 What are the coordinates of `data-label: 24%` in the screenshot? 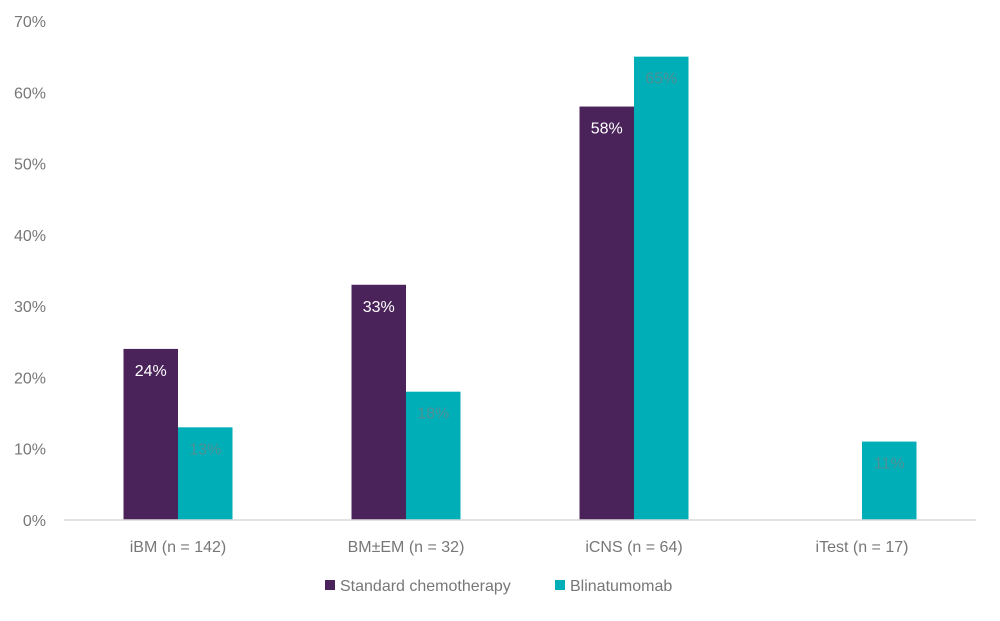 It's located at (151, 371).